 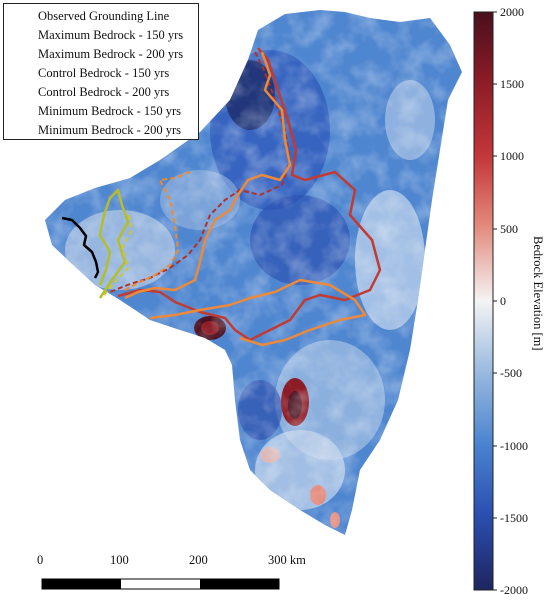 I want to click on colorbar-tick-label: 0, so click(x=503, y=301).